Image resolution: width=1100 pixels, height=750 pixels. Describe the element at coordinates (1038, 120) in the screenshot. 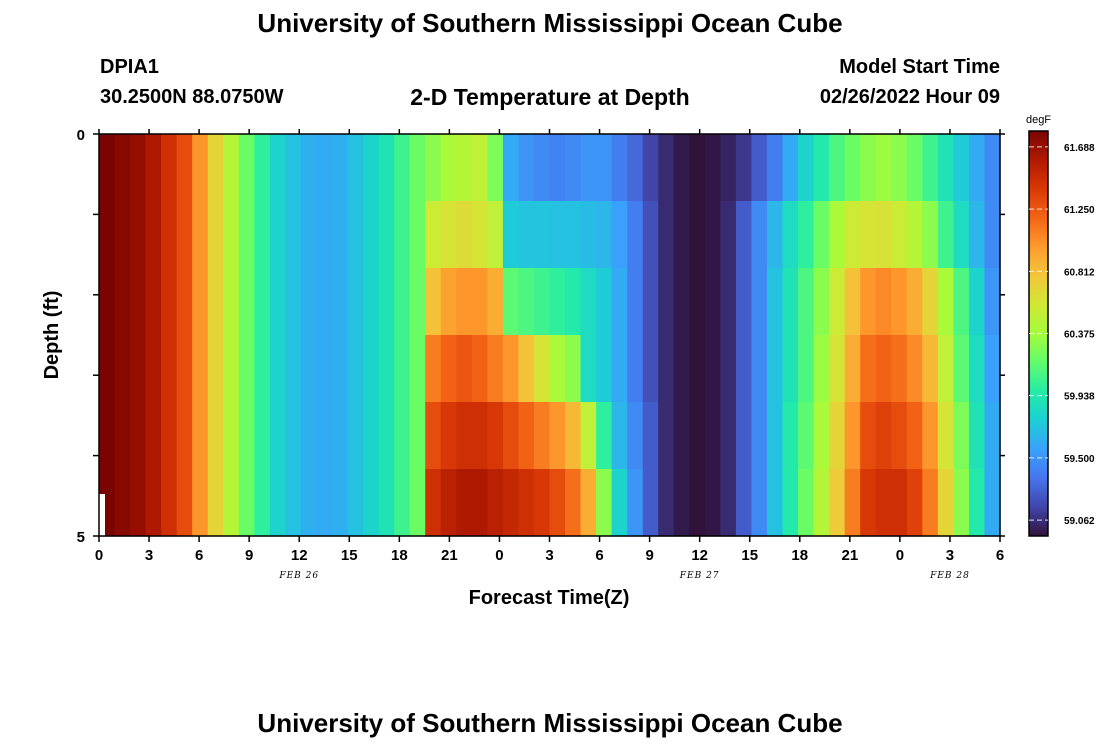

I see `colorbar-unit: degF` at that location.